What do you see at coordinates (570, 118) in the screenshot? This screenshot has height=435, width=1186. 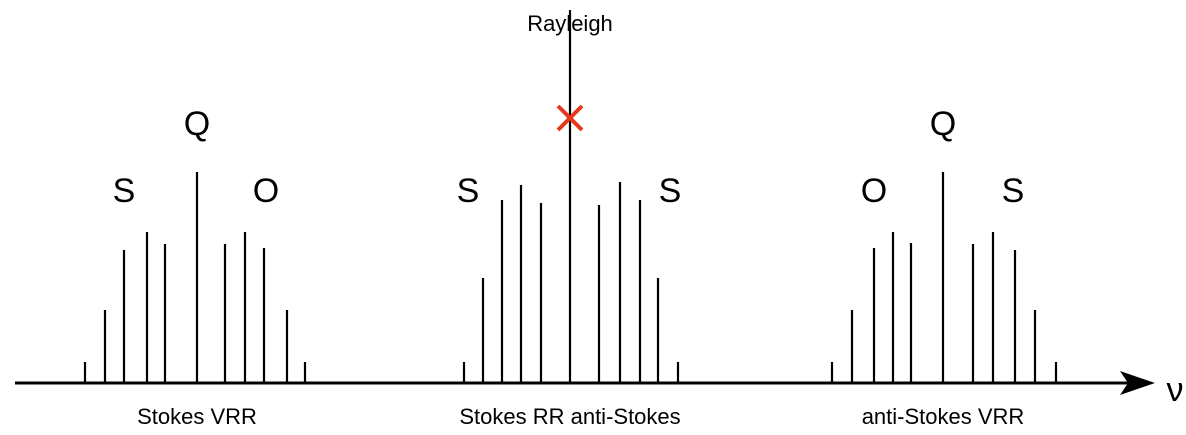 I see `rayleigh-cross` at bounding box center [570, 118].